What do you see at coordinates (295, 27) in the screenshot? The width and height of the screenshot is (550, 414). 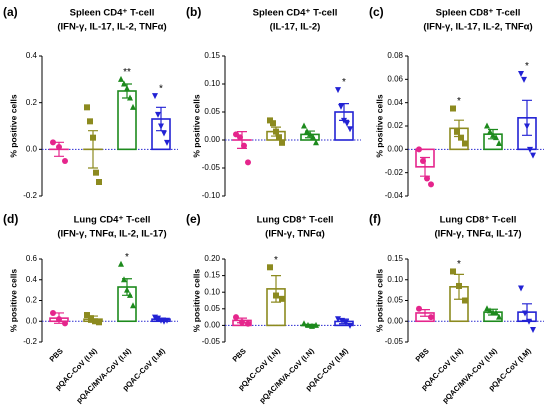 I see `panel-subtitle: (IL-17, IL-2)` at bounding box center [295, 27].